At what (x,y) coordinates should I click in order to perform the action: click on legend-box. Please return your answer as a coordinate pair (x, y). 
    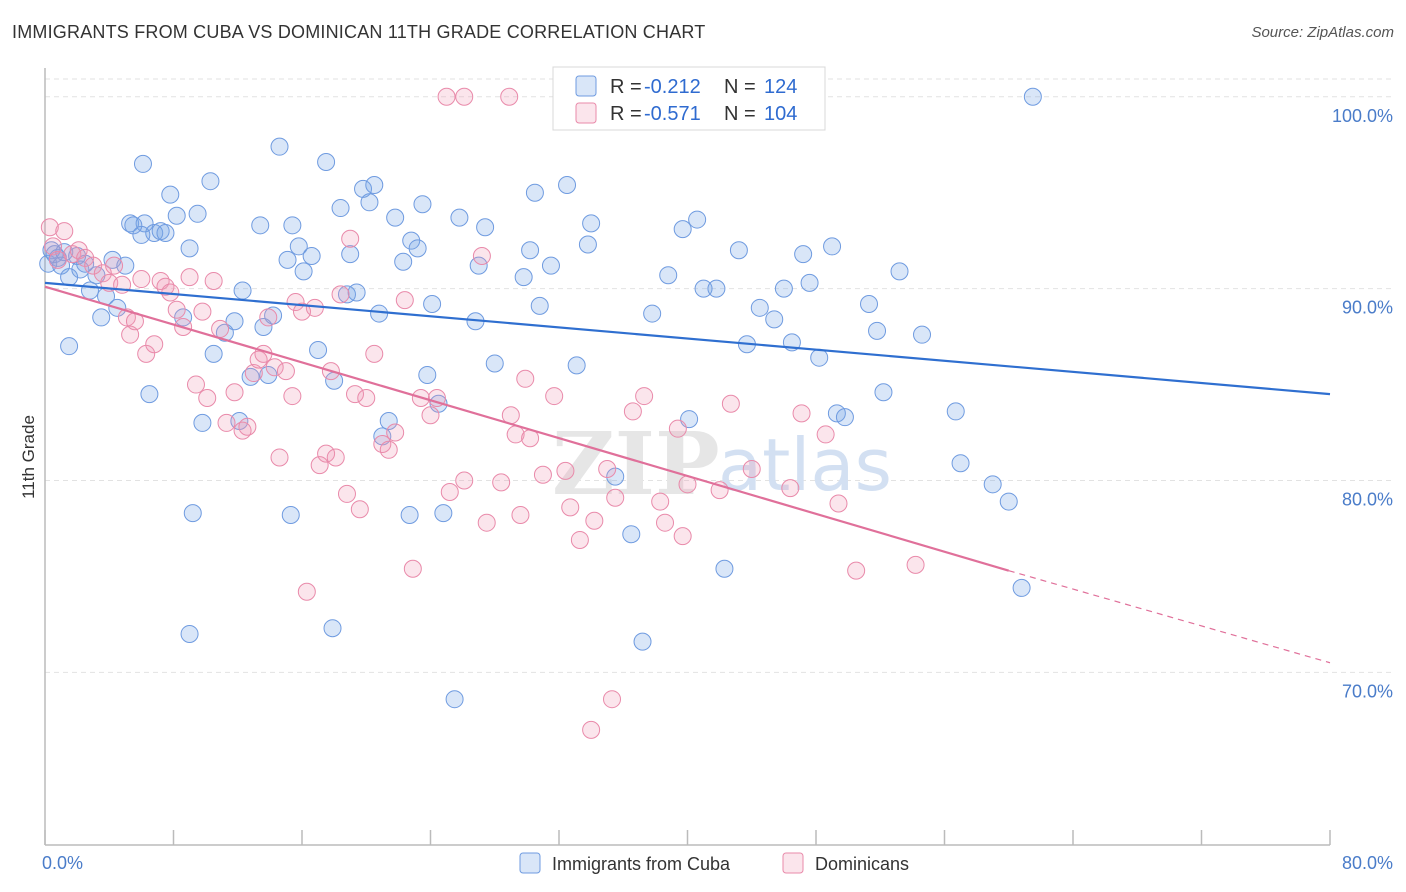
    Looking at the image, I should click on (689, 98).